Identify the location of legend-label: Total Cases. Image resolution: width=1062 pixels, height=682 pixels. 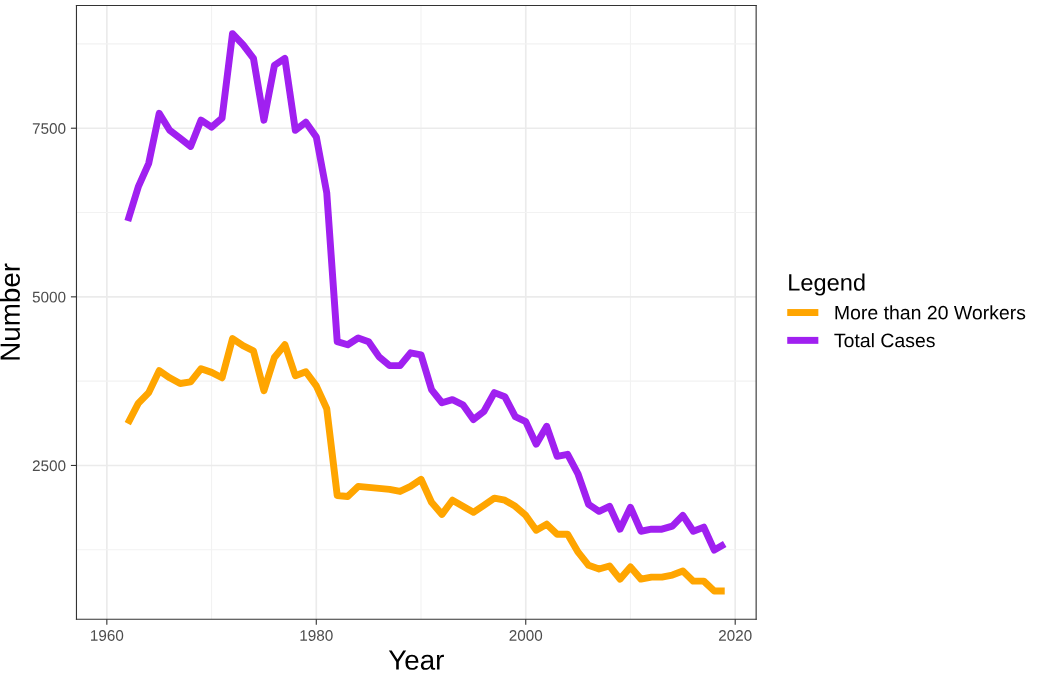
(884, 340).